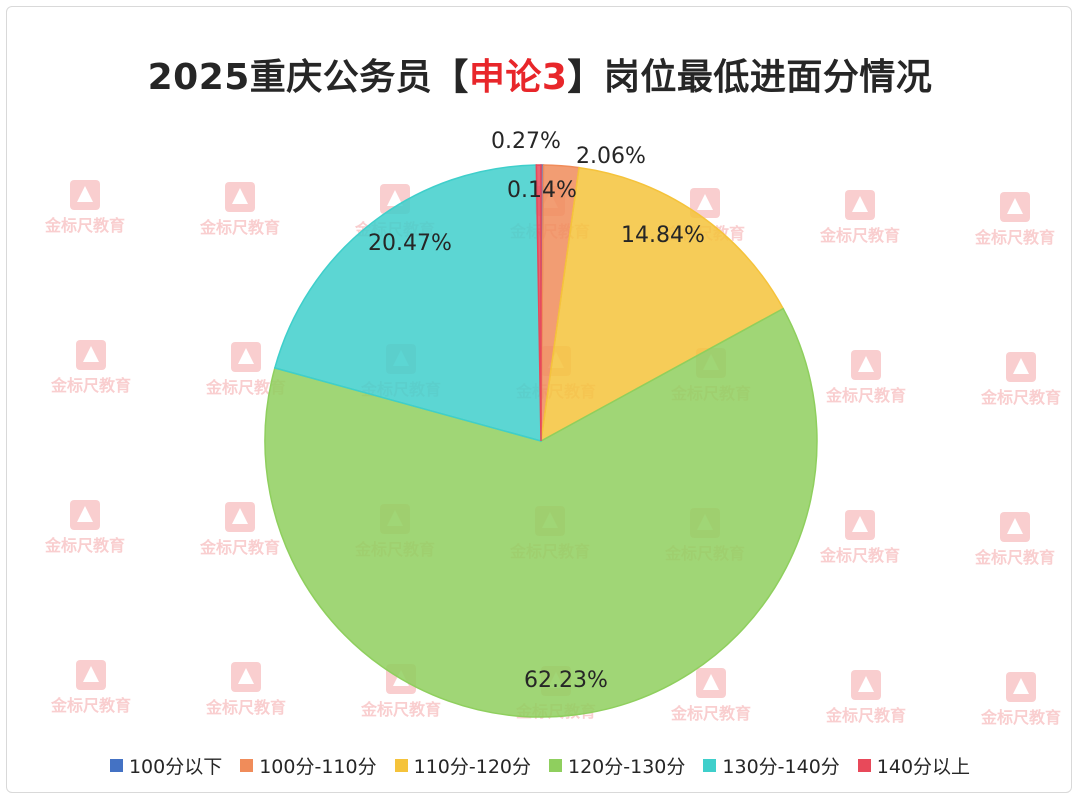  I want to click on slice-label-3: 14.84%, so click(663, 235).